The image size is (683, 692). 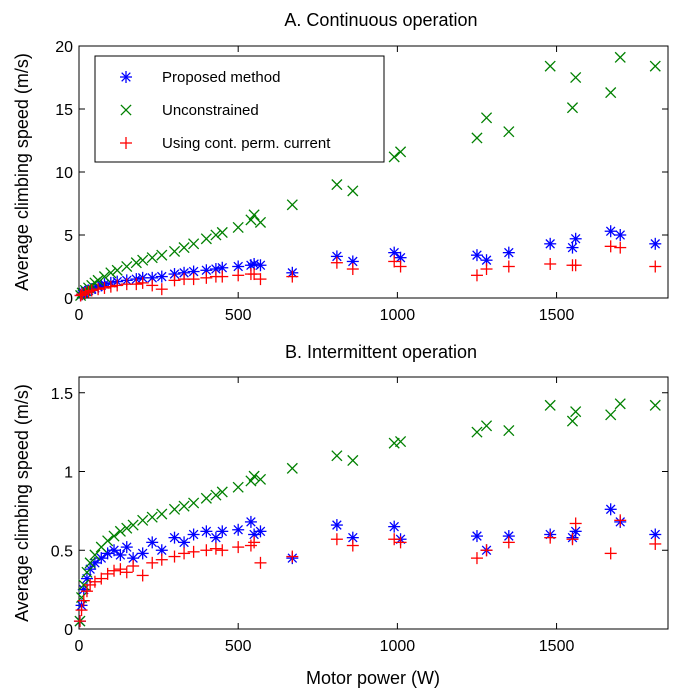 I want to click on legend-marker-proposed, so click(x=126, y=77).